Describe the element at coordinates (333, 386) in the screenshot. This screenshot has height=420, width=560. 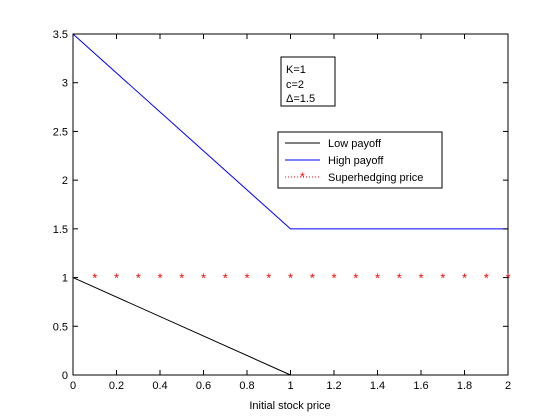
I see `x-tick-label: 1.2` at that location.